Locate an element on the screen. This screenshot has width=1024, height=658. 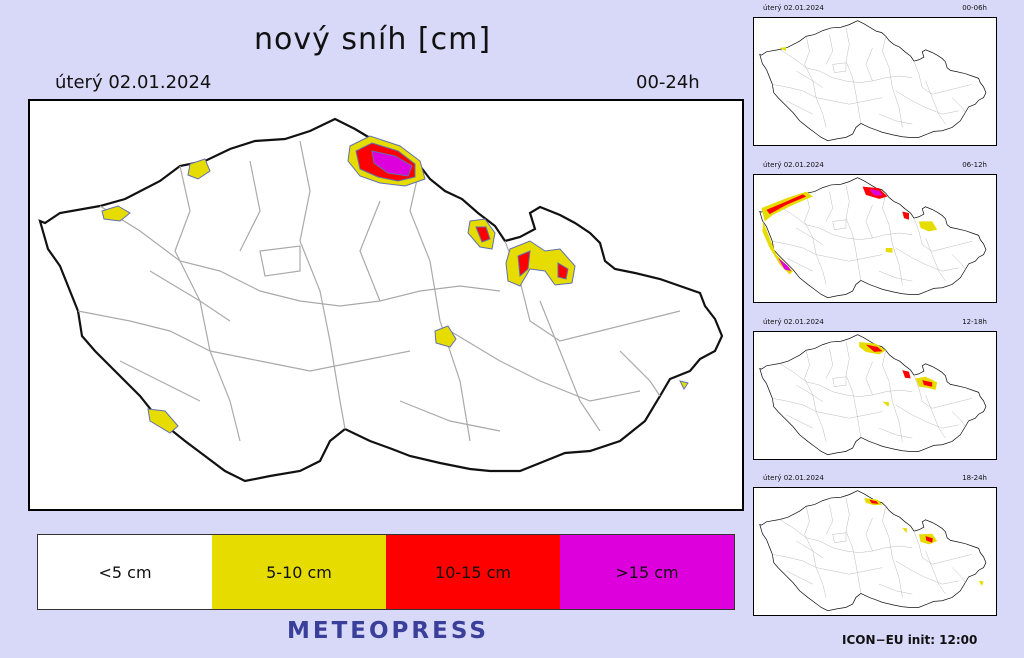
panel-12-18: úterý 02.01.2024 12-18h is located at coordinates (875, 389).